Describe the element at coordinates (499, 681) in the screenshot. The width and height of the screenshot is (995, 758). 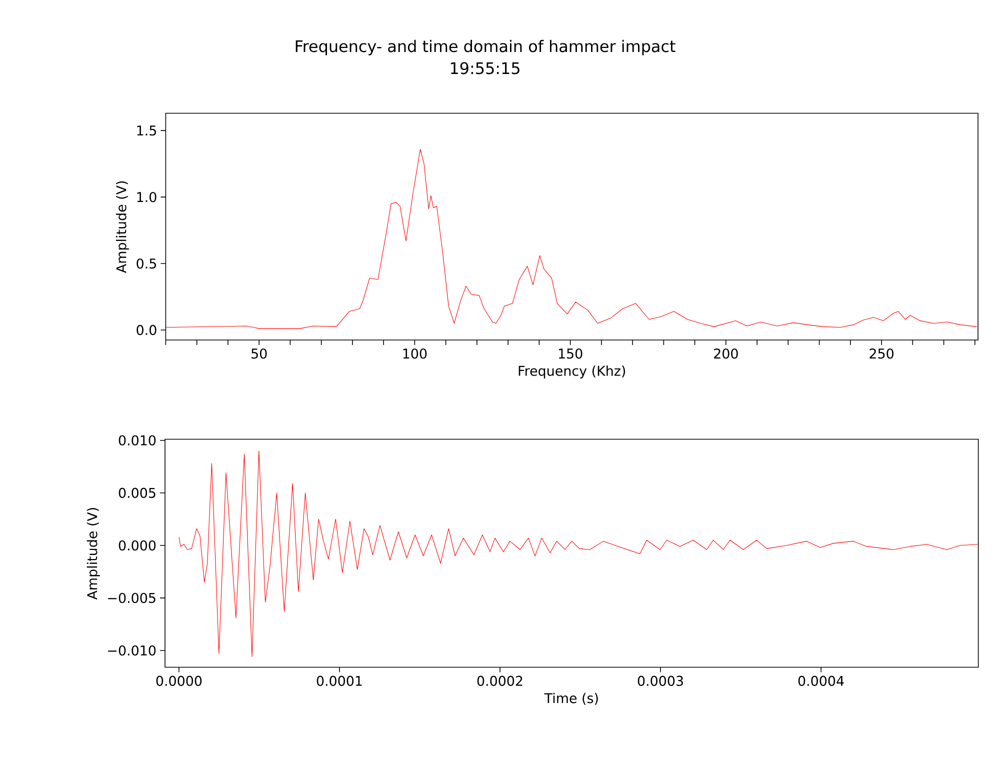
I see `x-tick-label: 0.0002` at that location.